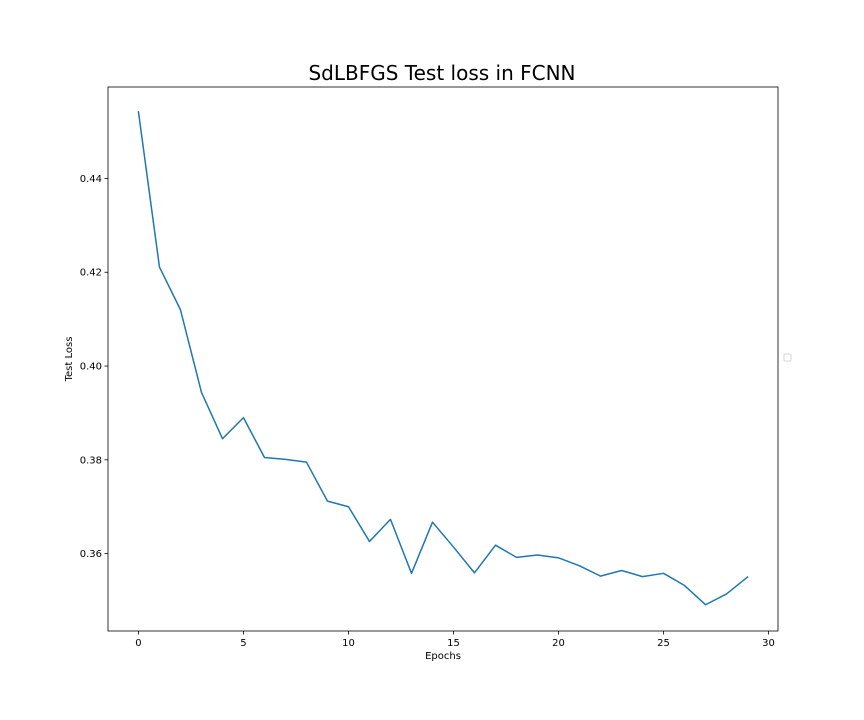  Describe the element at coordinates (453, 643) in the screenshot. I see `x-tick-label: 15` at that location.